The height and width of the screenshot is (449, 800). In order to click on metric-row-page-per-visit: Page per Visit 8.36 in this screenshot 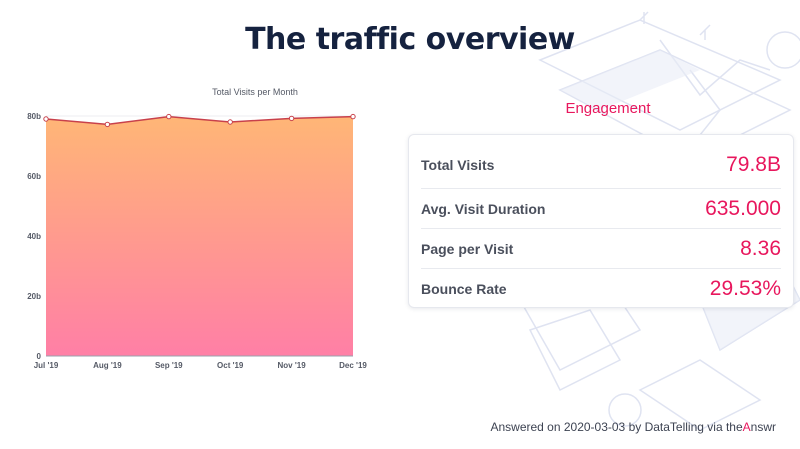, I will do `click(601, 249)`.